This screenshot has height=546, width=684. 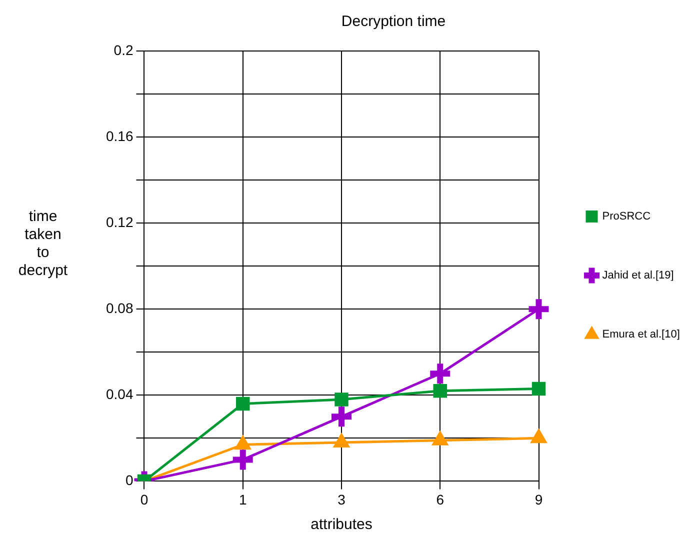 What do you see at coordinates (538, 499) in the screenshot?
I see `x-tick-label: 9` at bounding box center [538, 499].